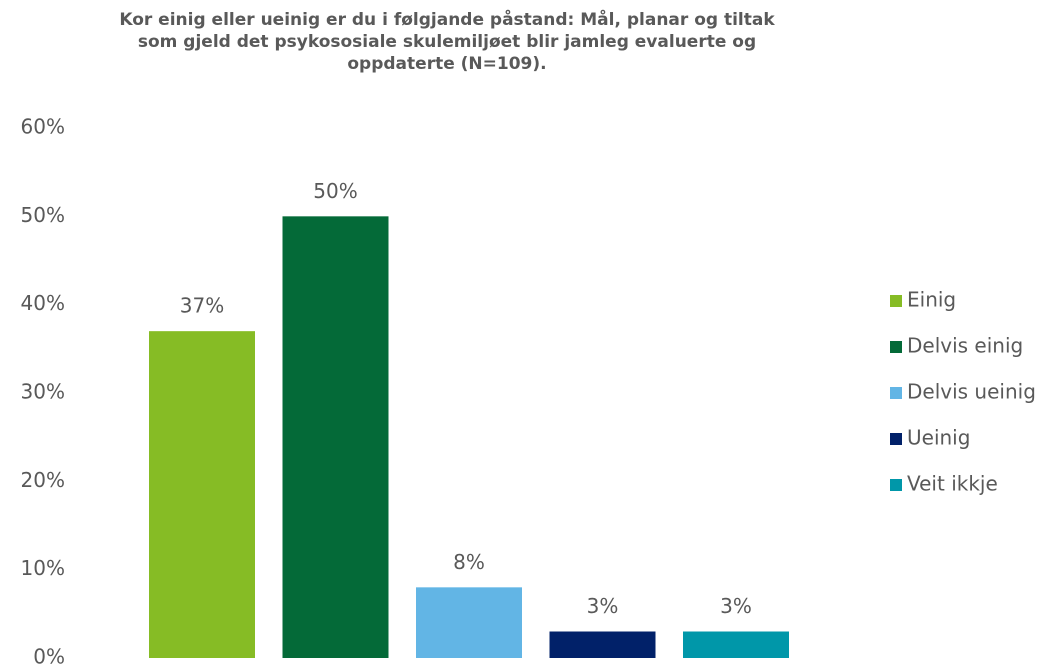  I want to click on y-tick-label: 60%, so click(43, 127).